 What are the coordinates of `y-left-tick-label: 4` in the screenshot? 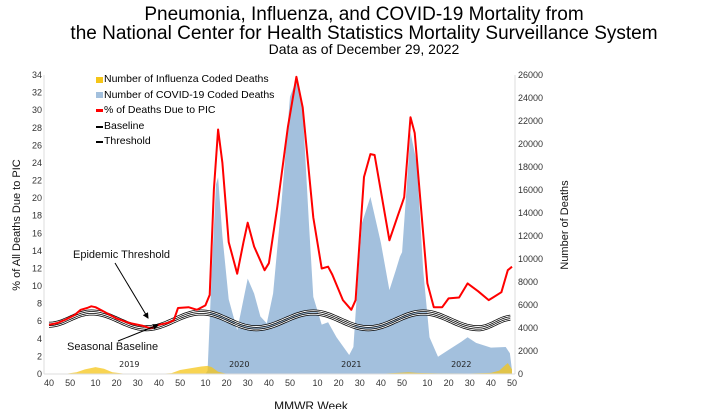 It's located at (39, 339).